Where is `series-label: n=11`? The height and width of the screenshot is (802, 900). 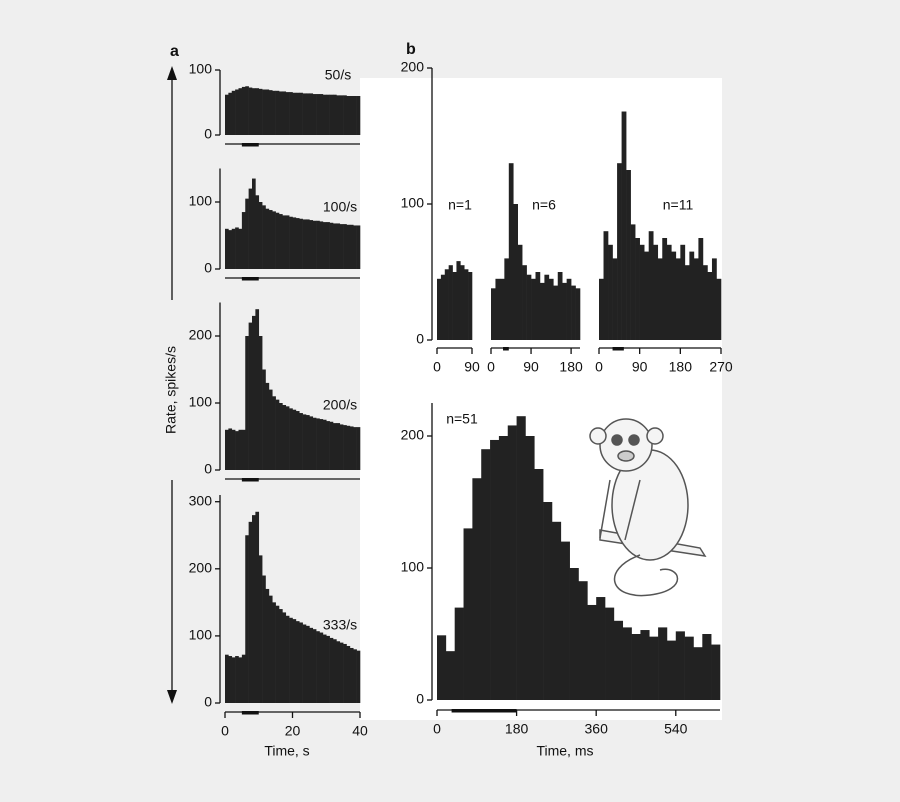
series-label: n=11 is located at coordinates (678, 205).